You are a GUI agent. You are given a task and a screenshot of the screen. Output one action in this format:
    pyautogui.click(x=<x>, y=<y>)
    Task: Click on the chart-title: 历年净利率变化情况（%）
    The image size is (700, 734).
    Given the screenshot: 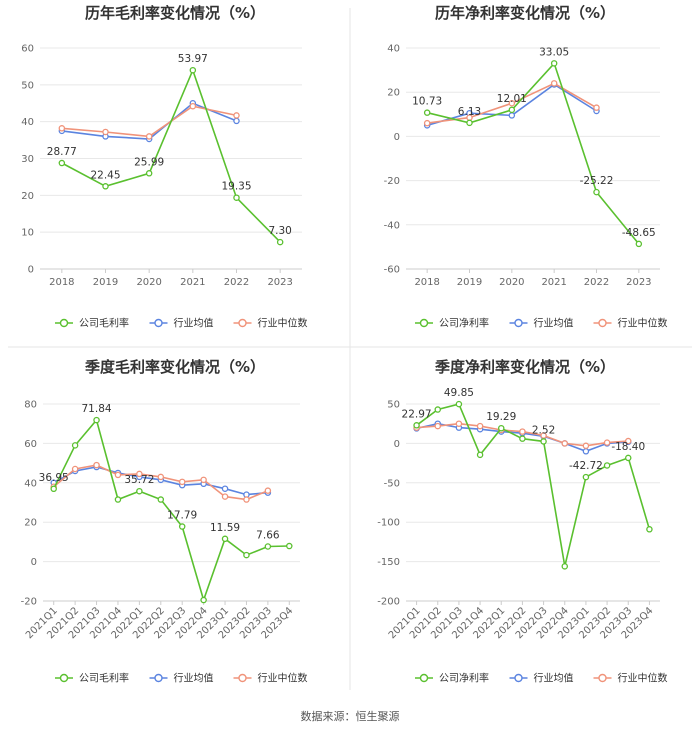 What is the action you would take?
    pyautogui.click(x=525, y=13)
    